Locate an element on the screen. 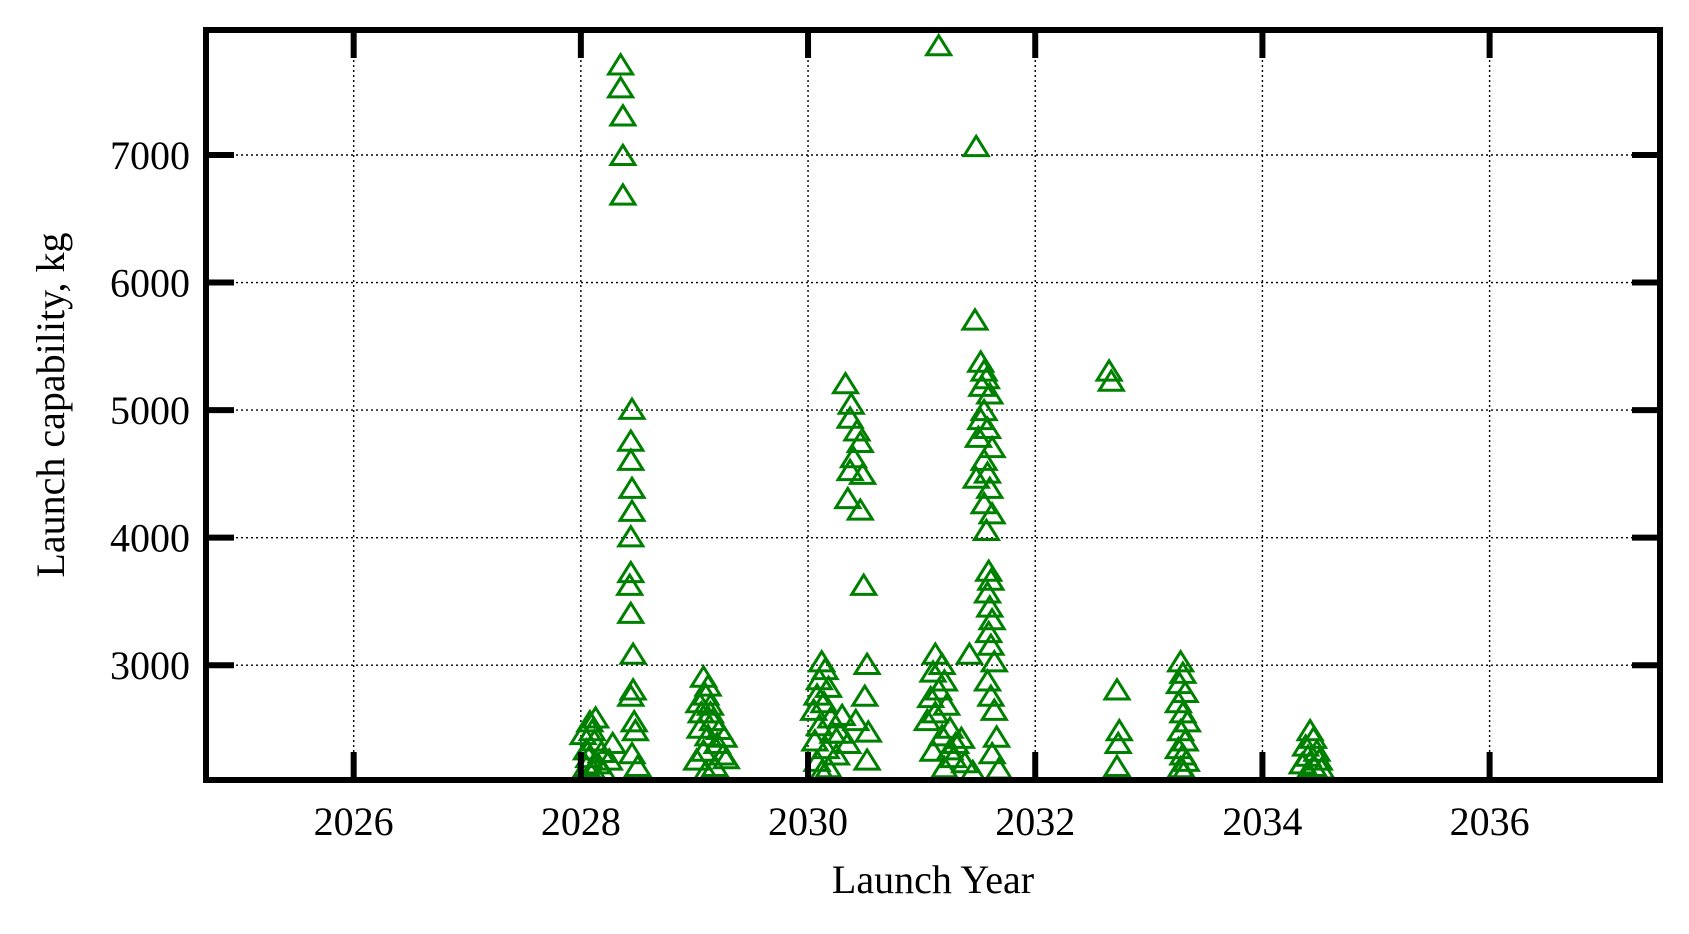 This screenshot has width=1689, height=934. x-tick-label: 2036 is located at coordinates (1490, 821).